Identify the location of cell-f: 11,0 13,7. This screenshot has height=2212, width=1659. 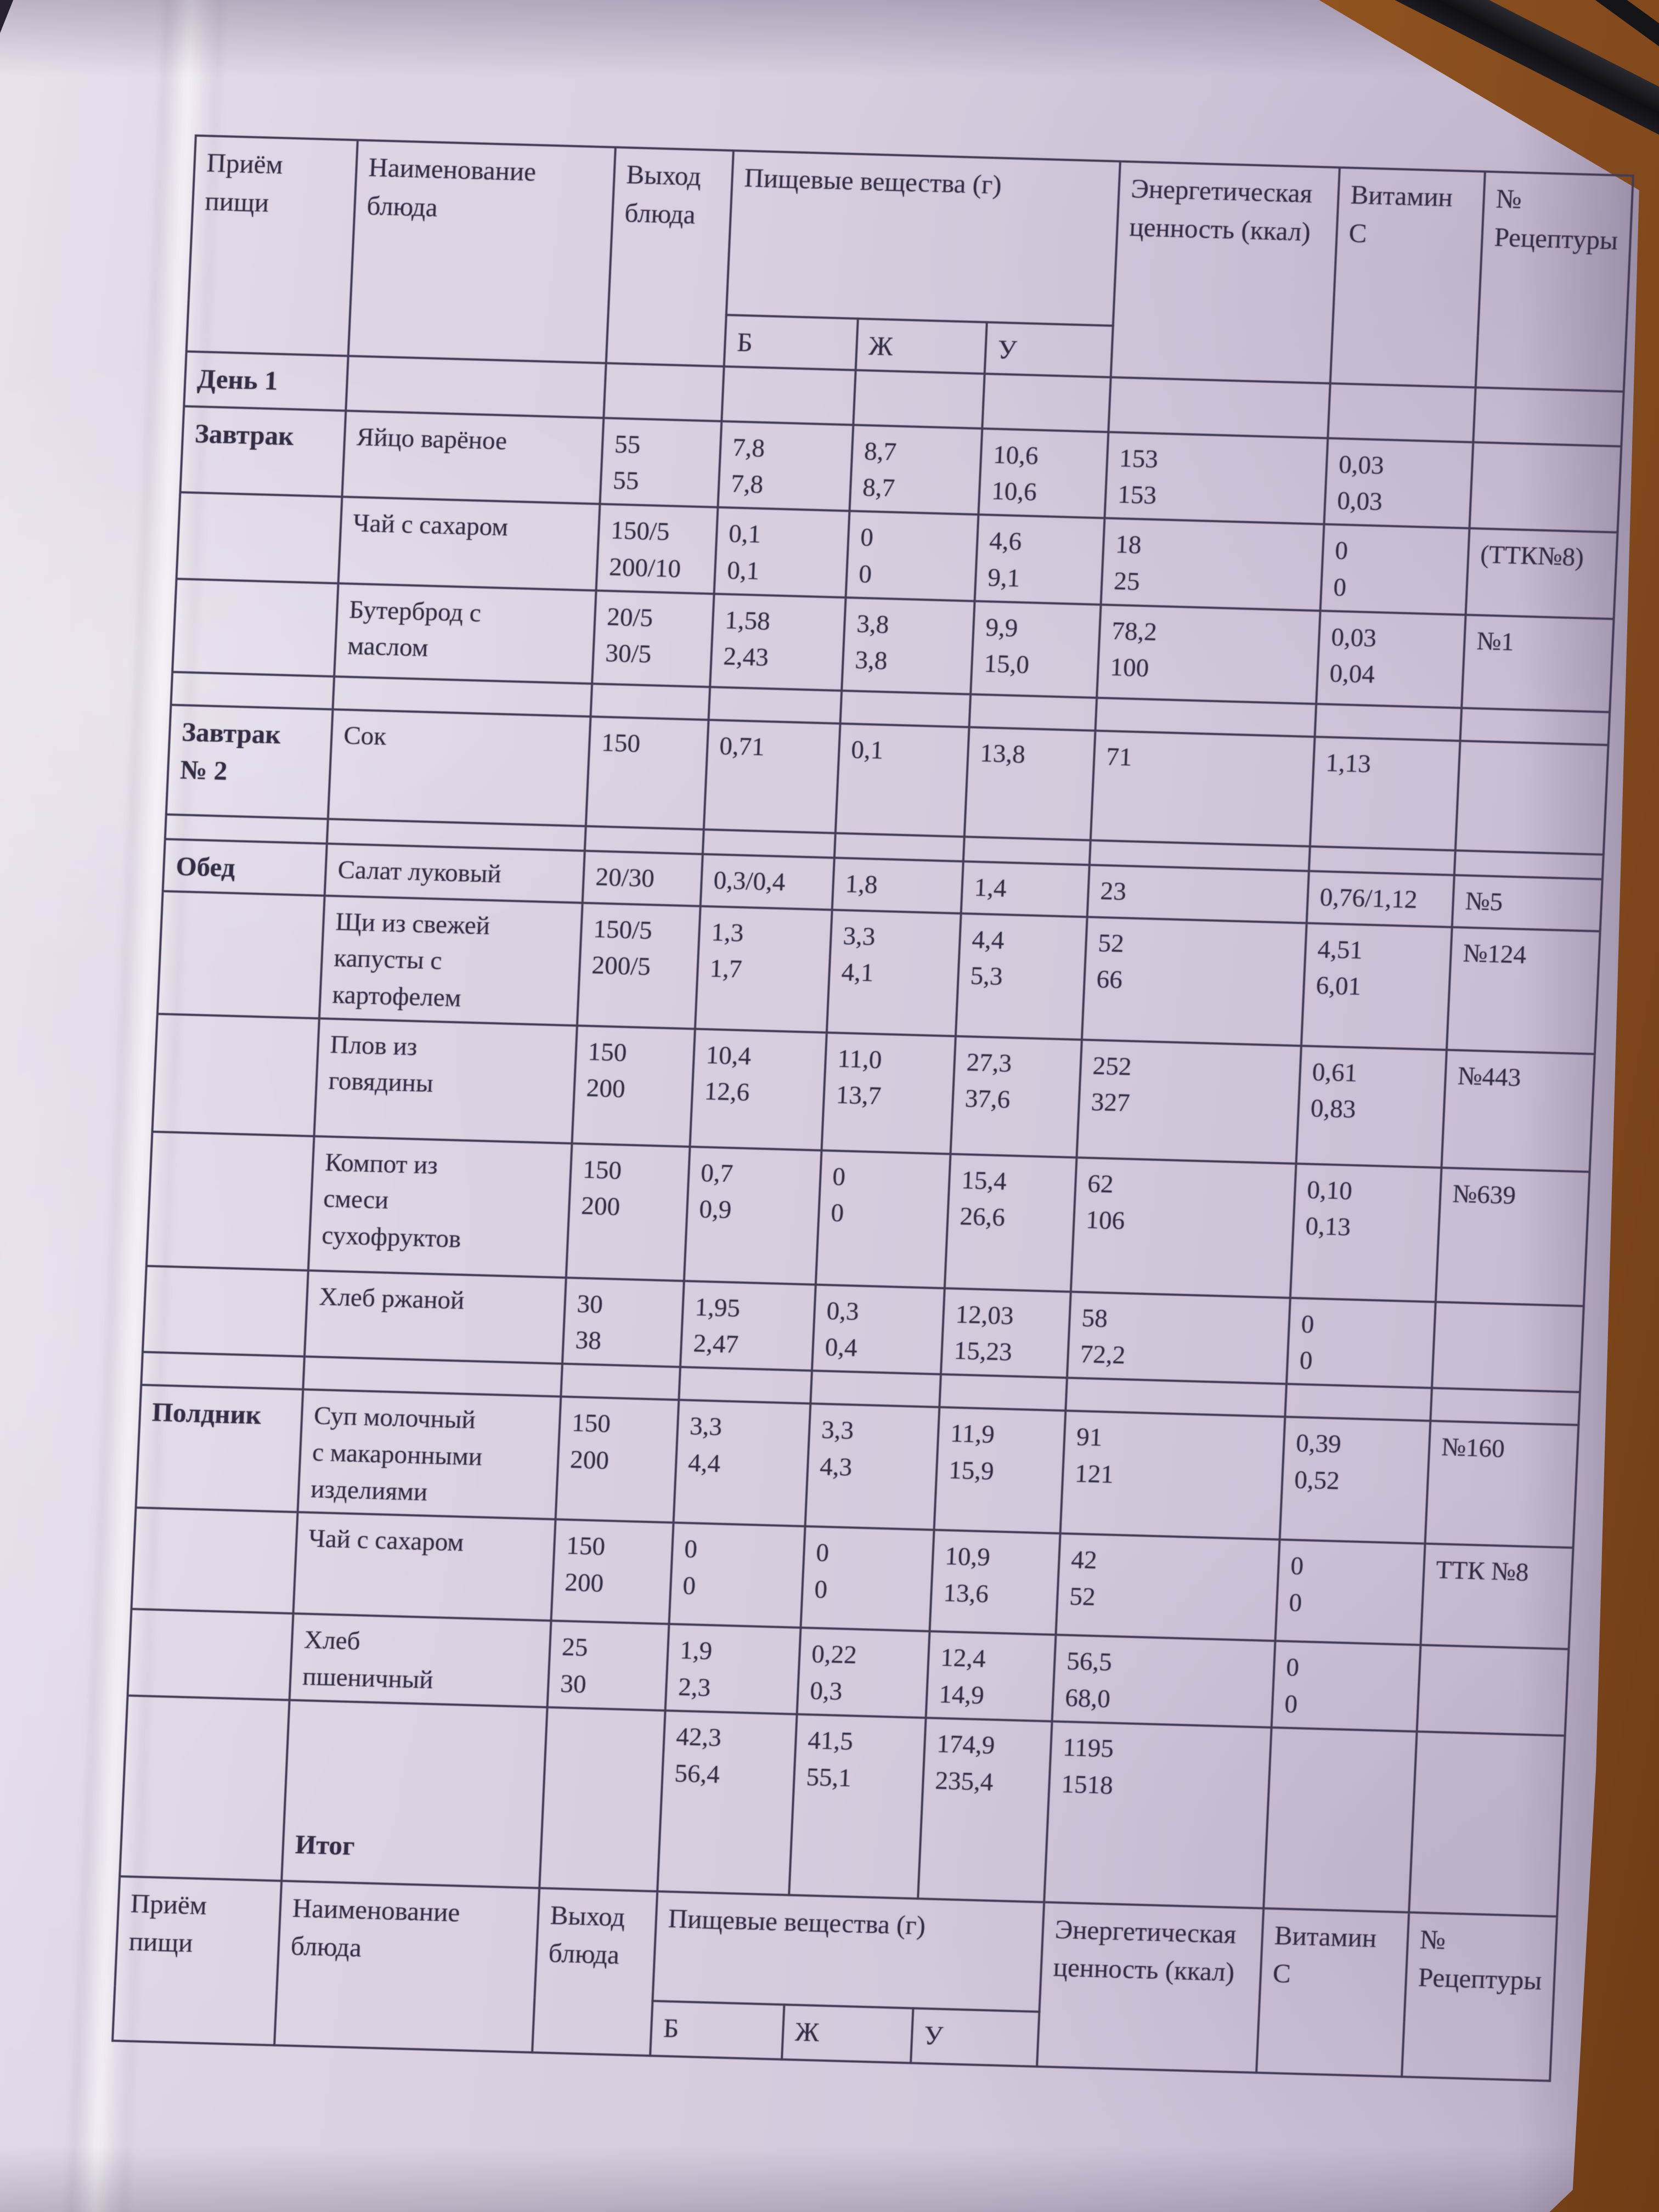
(888, 1093).